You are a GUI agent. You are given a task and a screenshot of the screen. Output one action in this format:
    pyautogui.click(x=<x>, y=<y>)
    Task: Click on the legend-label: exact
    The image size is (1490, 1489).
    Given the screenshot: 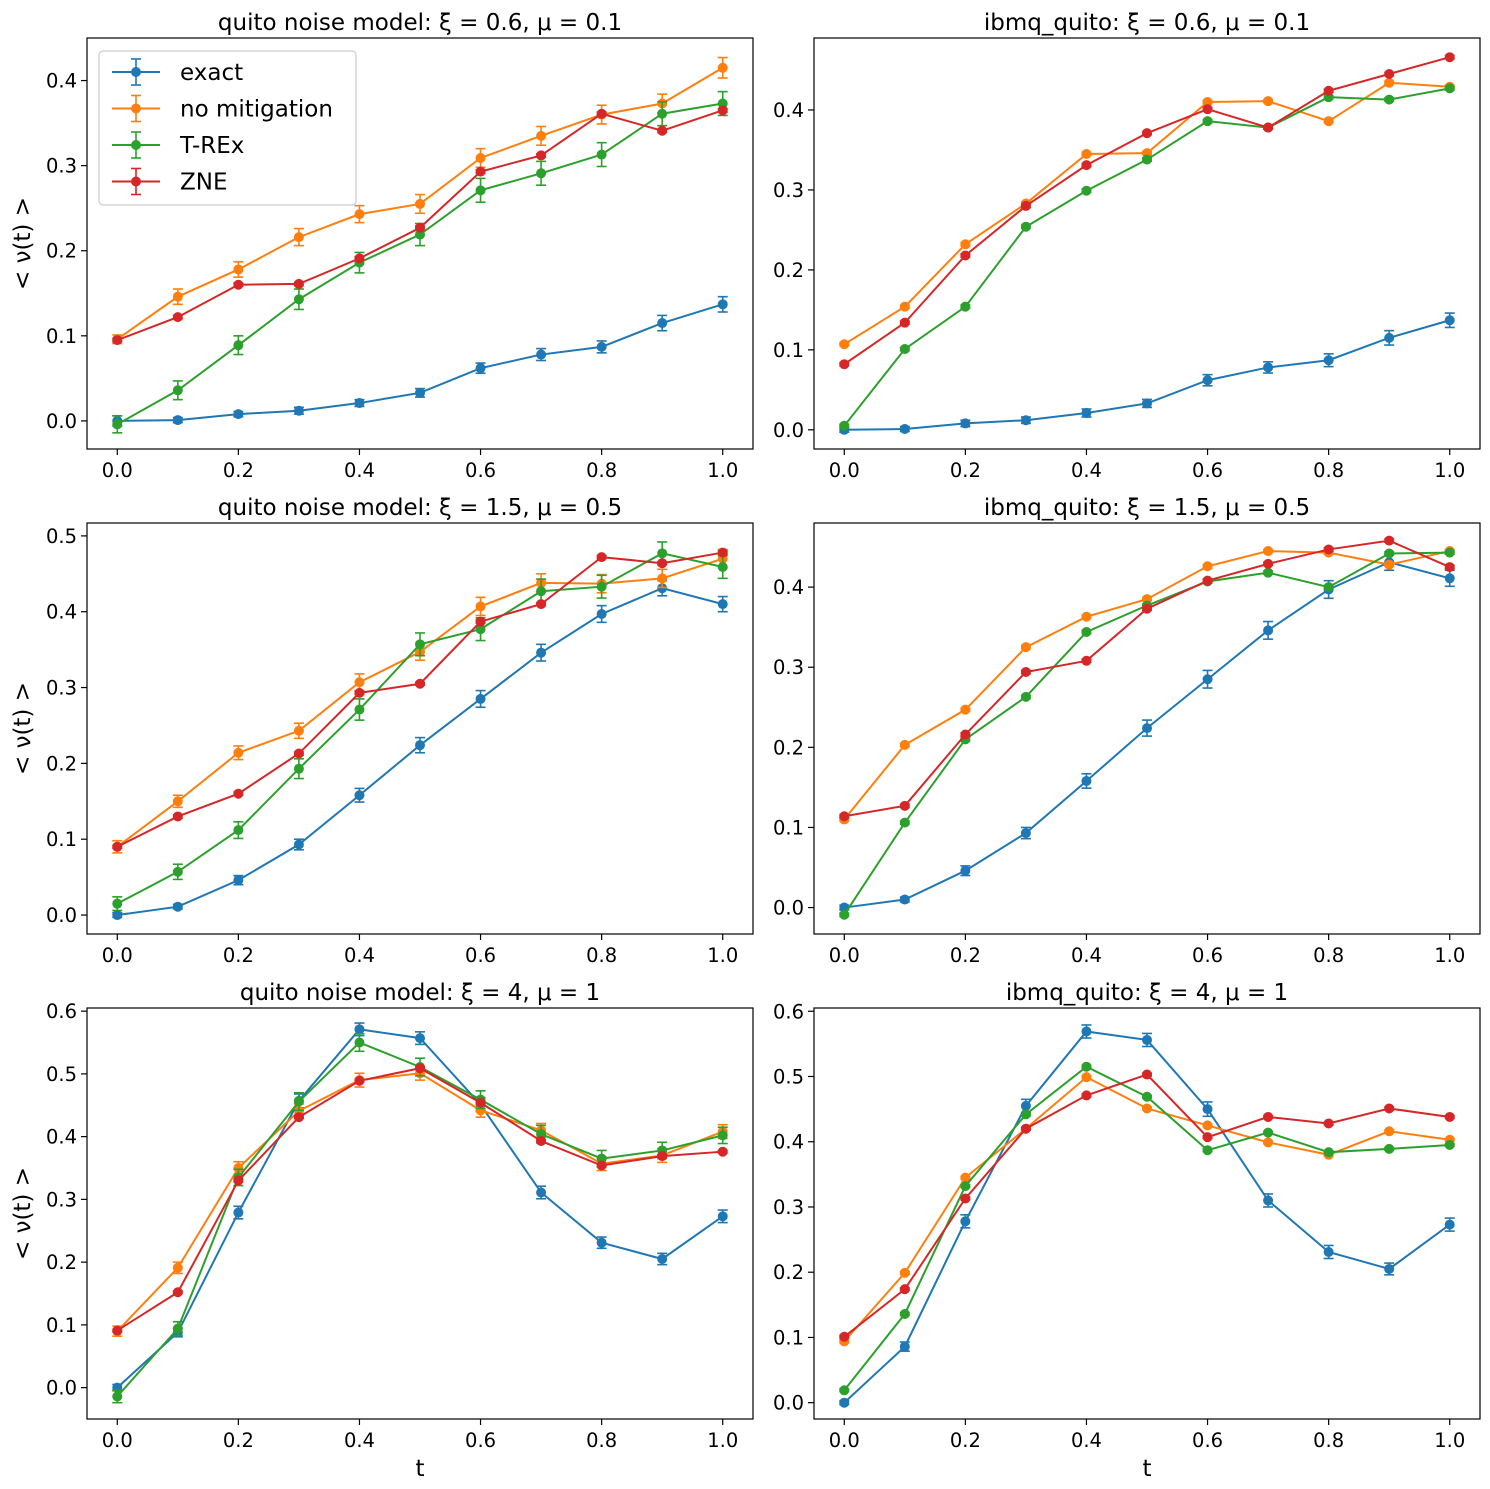 What is the action you would take?
    pyautogui.click(x=211, y=73)
    